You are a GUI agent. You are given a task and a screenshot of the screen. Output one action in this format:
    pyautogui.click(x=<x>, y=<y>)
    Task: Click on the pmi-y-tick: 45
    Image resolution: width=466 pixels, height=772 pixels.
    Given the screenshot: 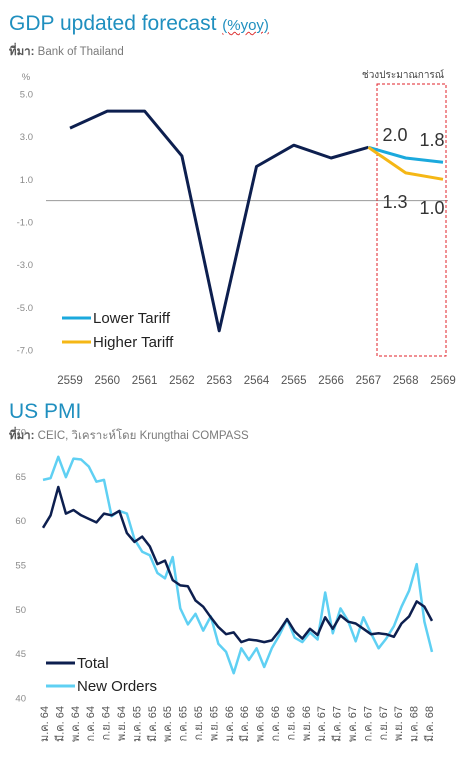 What is the action you would take?
    pyautogui.click(x=20, y=654)
    